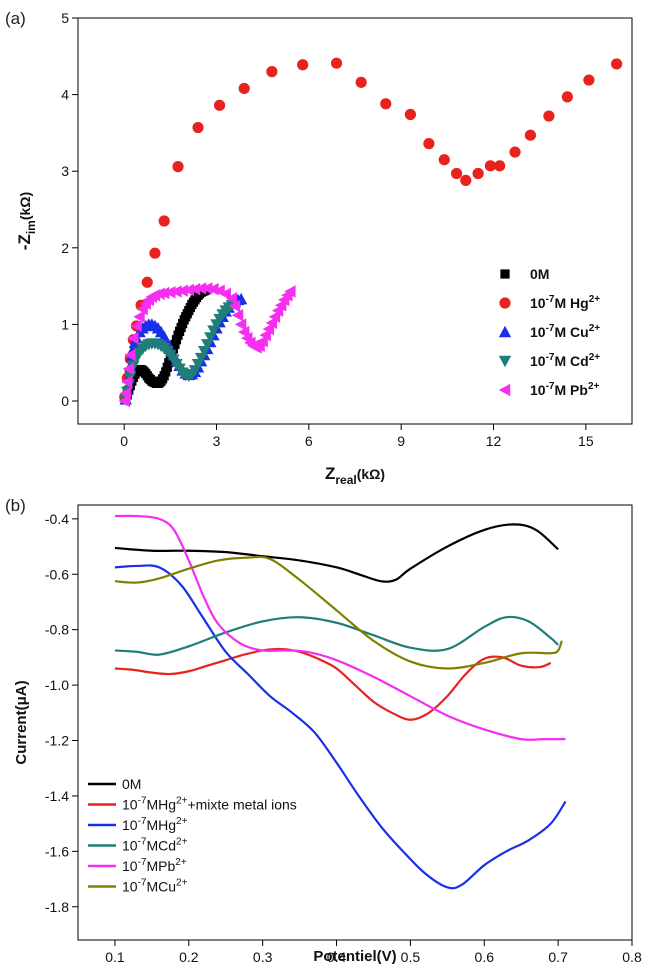 The image size is (647, 966). I want to click on panel-b-legend-label-5: 10-7MCu2+, so click(155, 886).